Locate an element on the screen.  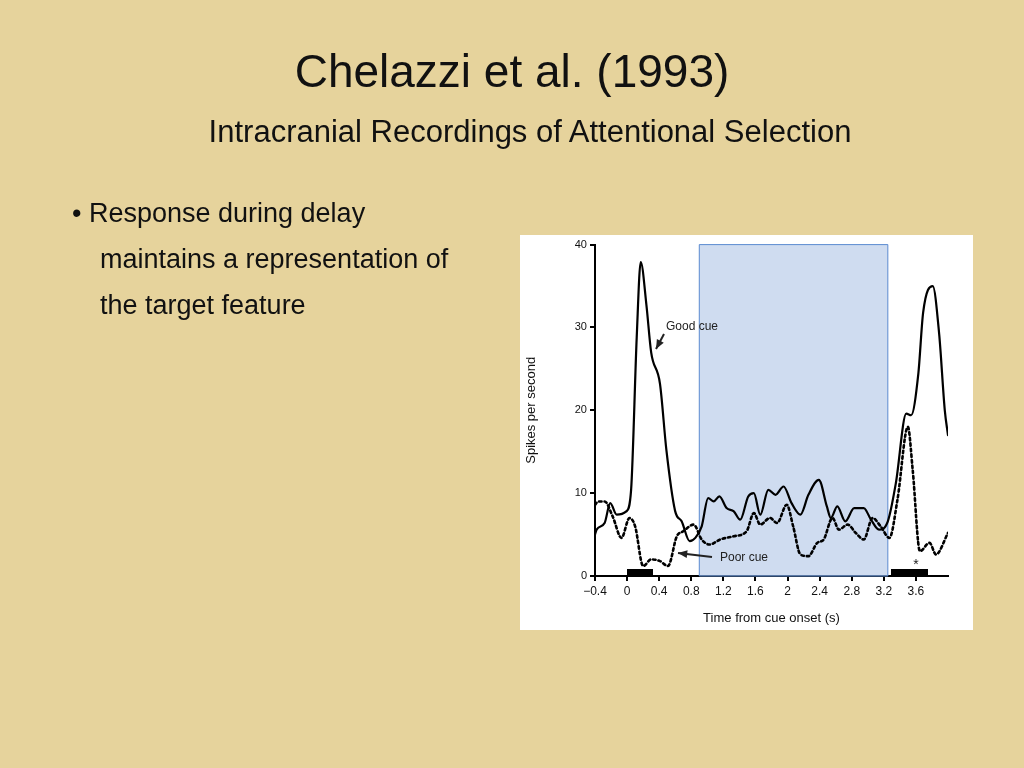
x-tick-label: 2.8 is located at coordinates (852, 590).